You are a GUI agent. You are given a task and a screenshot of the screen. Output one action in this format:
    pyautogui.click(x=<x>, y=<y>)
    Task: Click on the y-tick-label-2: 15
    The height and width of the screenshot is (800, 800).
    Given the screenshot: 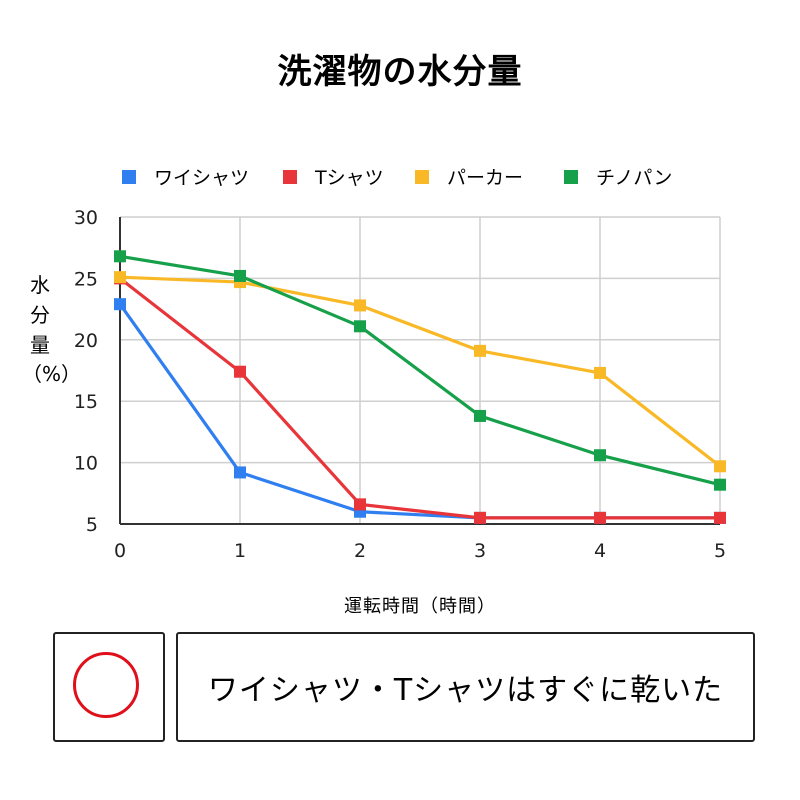 What is the action you would take?
    pyautogui.click(x=86, y=402)
    